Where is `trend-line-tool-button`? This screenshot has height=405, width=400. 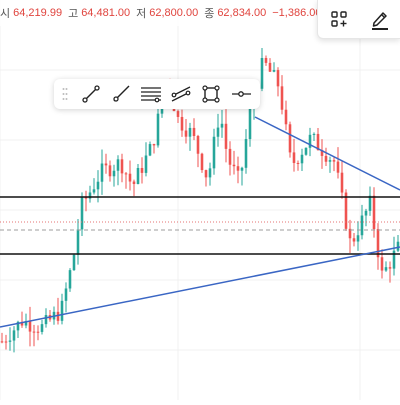
trend-line-tool-button is located at coordinates (90, 94).